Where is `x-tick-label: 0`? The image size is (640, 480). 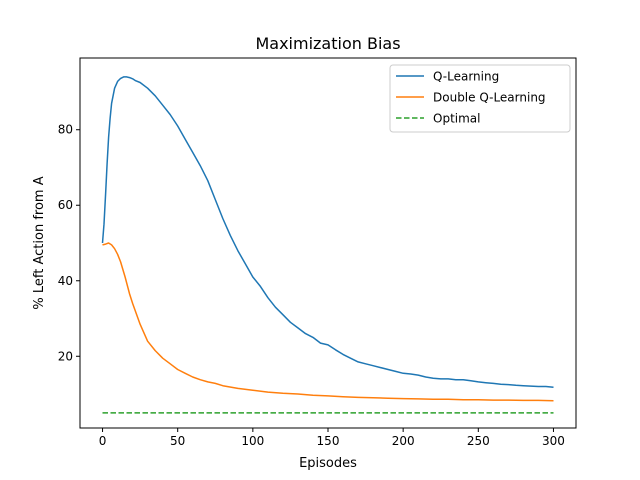
x-tick-label: 0 is located at coordinates (103, 441).